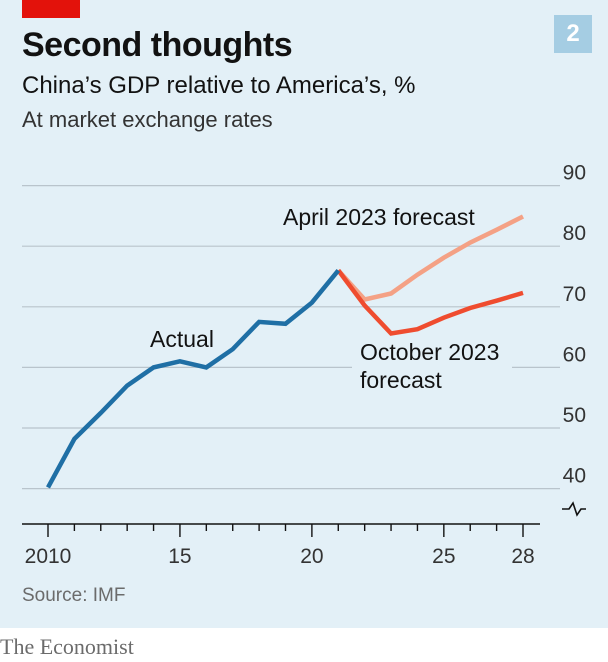 This screenshot has height=662, width=608. Describe the element at coordinates (430, 302) in the screenshot. I see `series-line-october-2023-forecast` at that location.